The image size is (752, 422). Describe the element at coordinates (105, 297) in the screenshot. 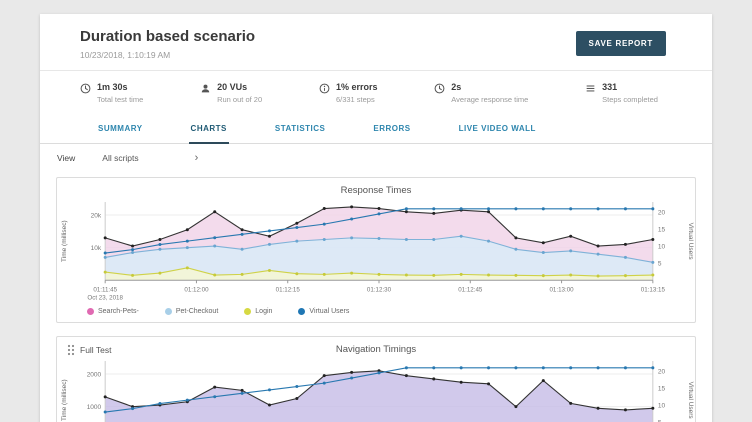

I see `svg-text: Oct 23, 2018` at that location.